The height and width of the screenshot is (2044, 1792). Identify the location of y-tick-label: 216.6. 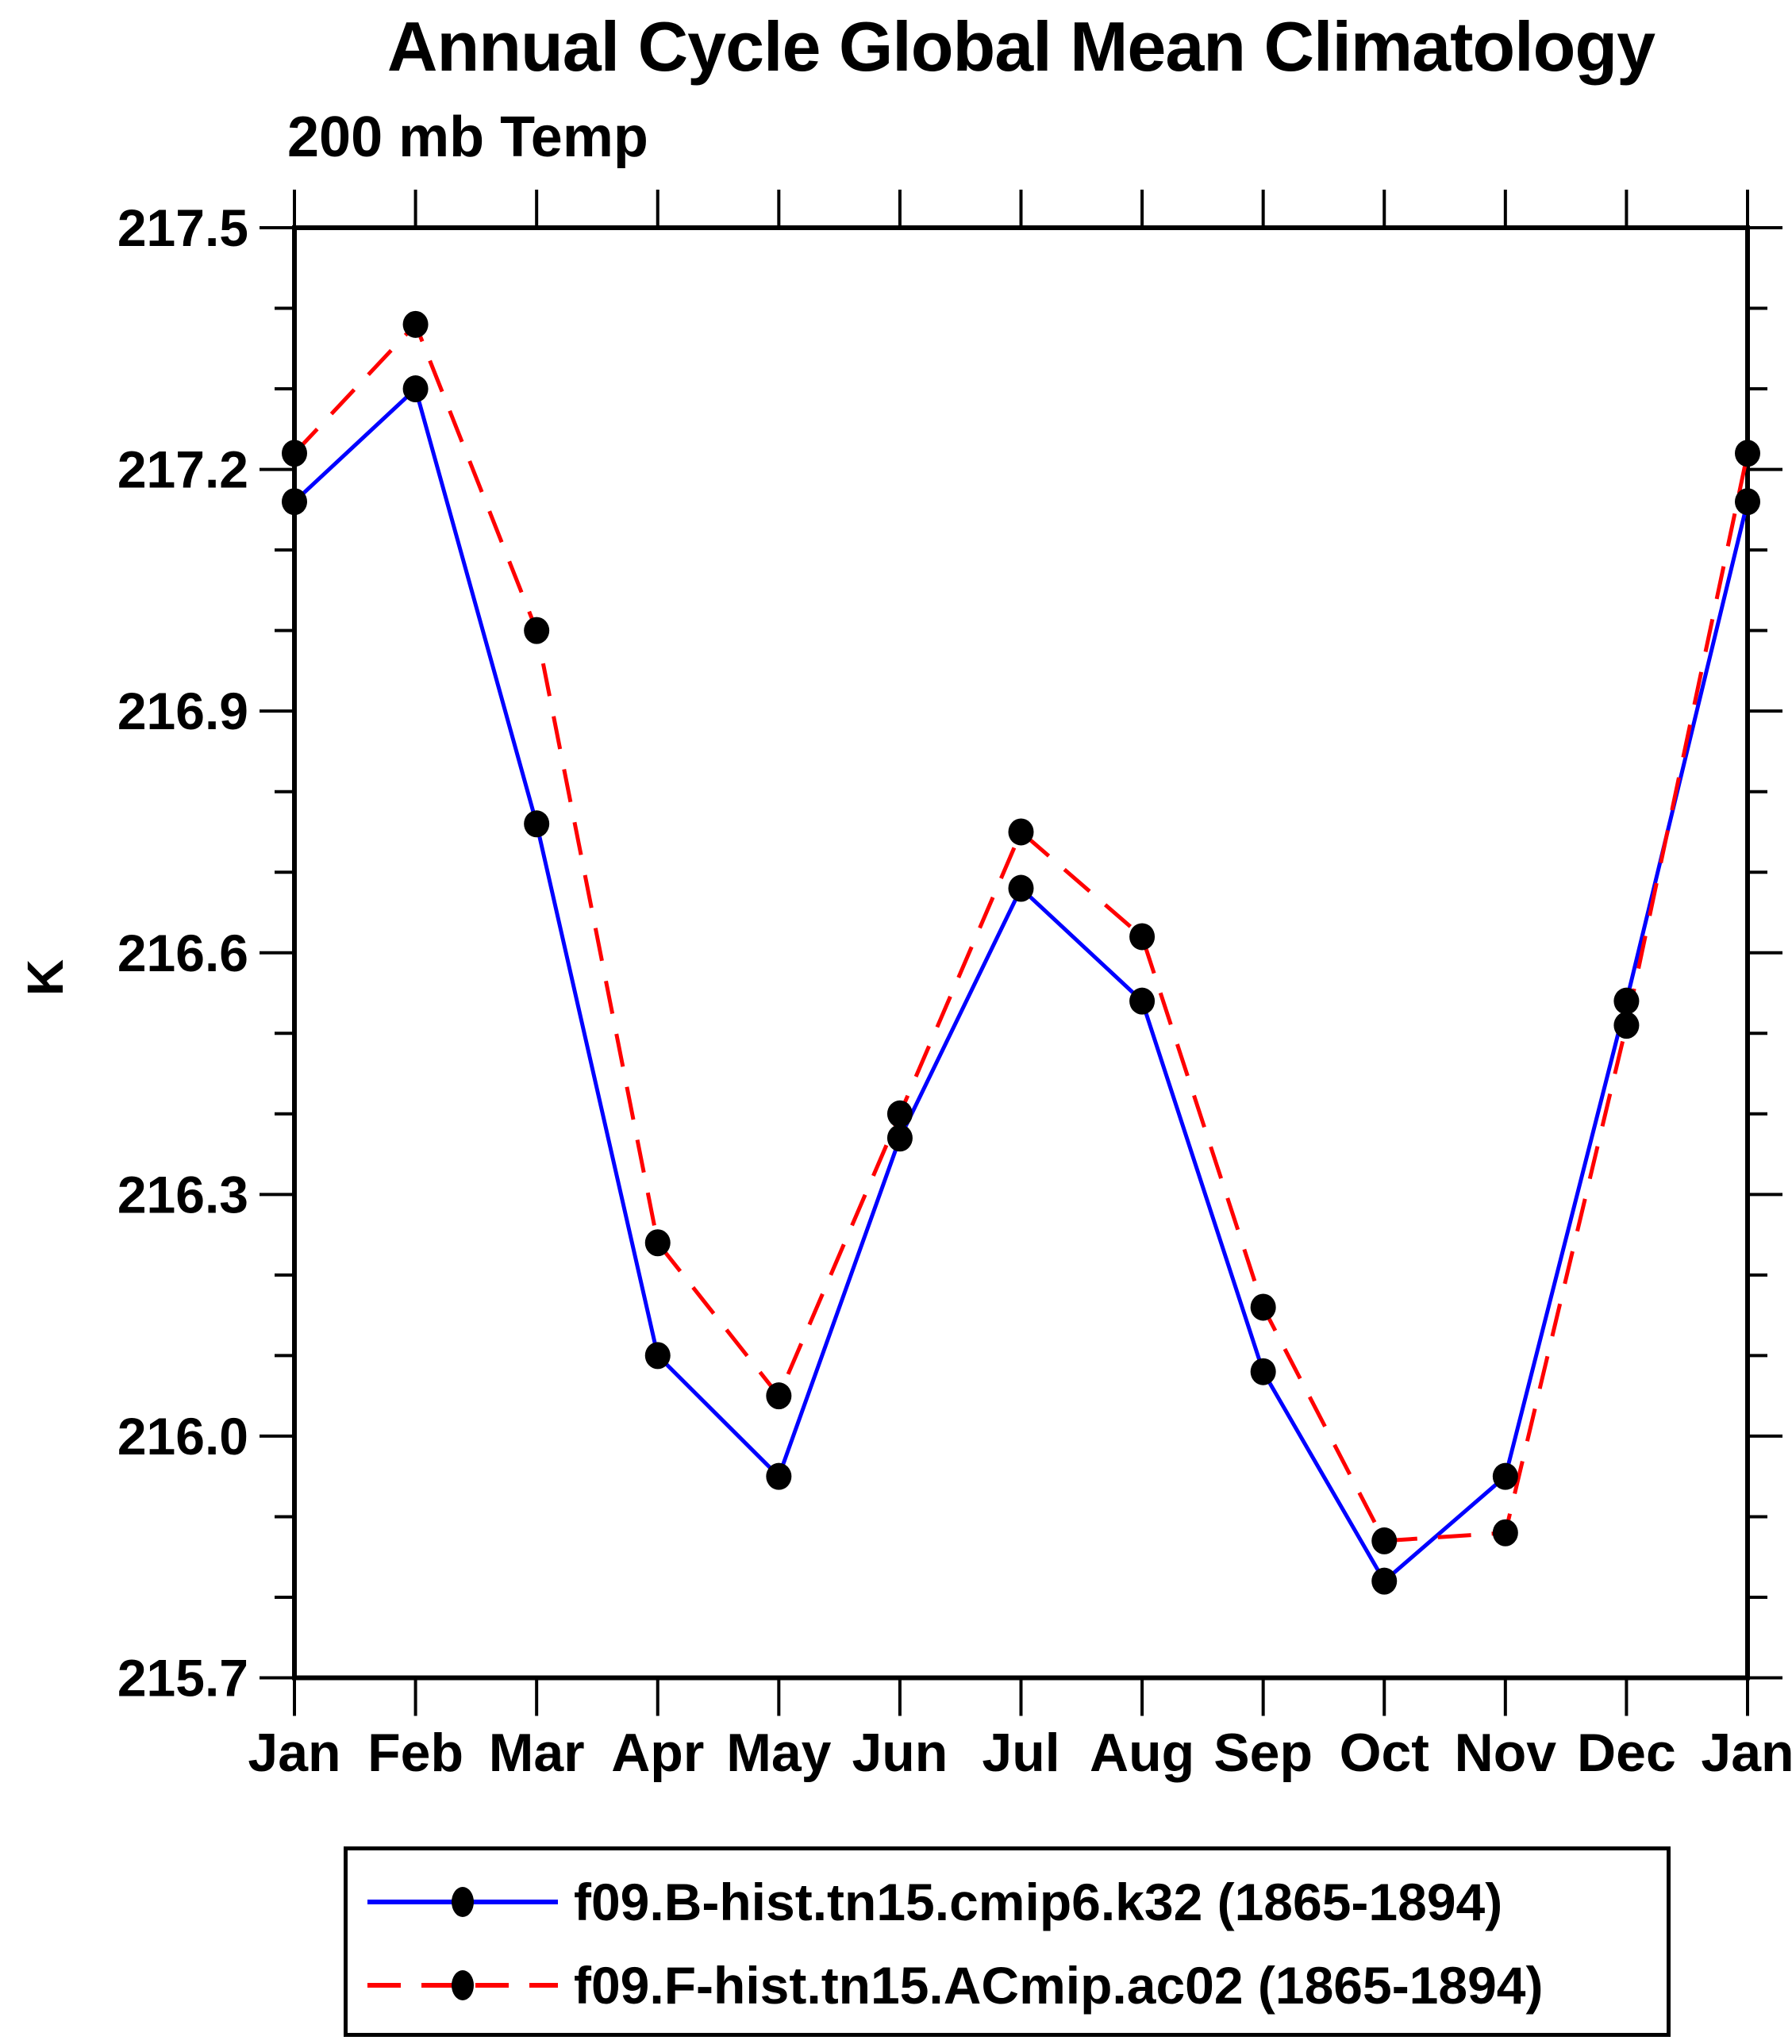
(182, 953).